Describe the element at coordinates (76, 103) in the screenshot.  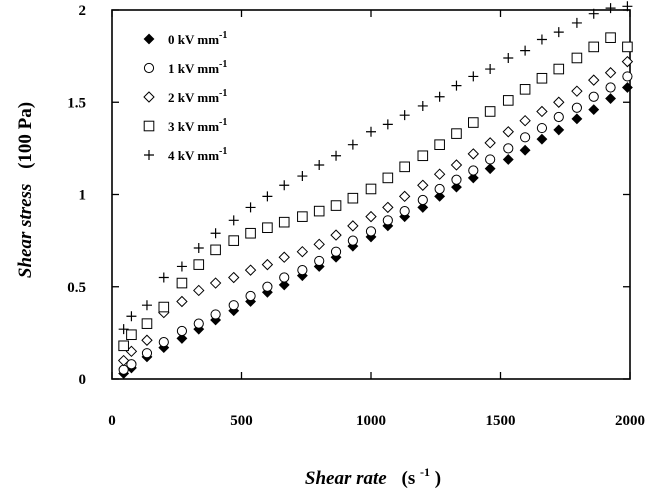
I see `y-tick-label-3: 1.5` at that location.